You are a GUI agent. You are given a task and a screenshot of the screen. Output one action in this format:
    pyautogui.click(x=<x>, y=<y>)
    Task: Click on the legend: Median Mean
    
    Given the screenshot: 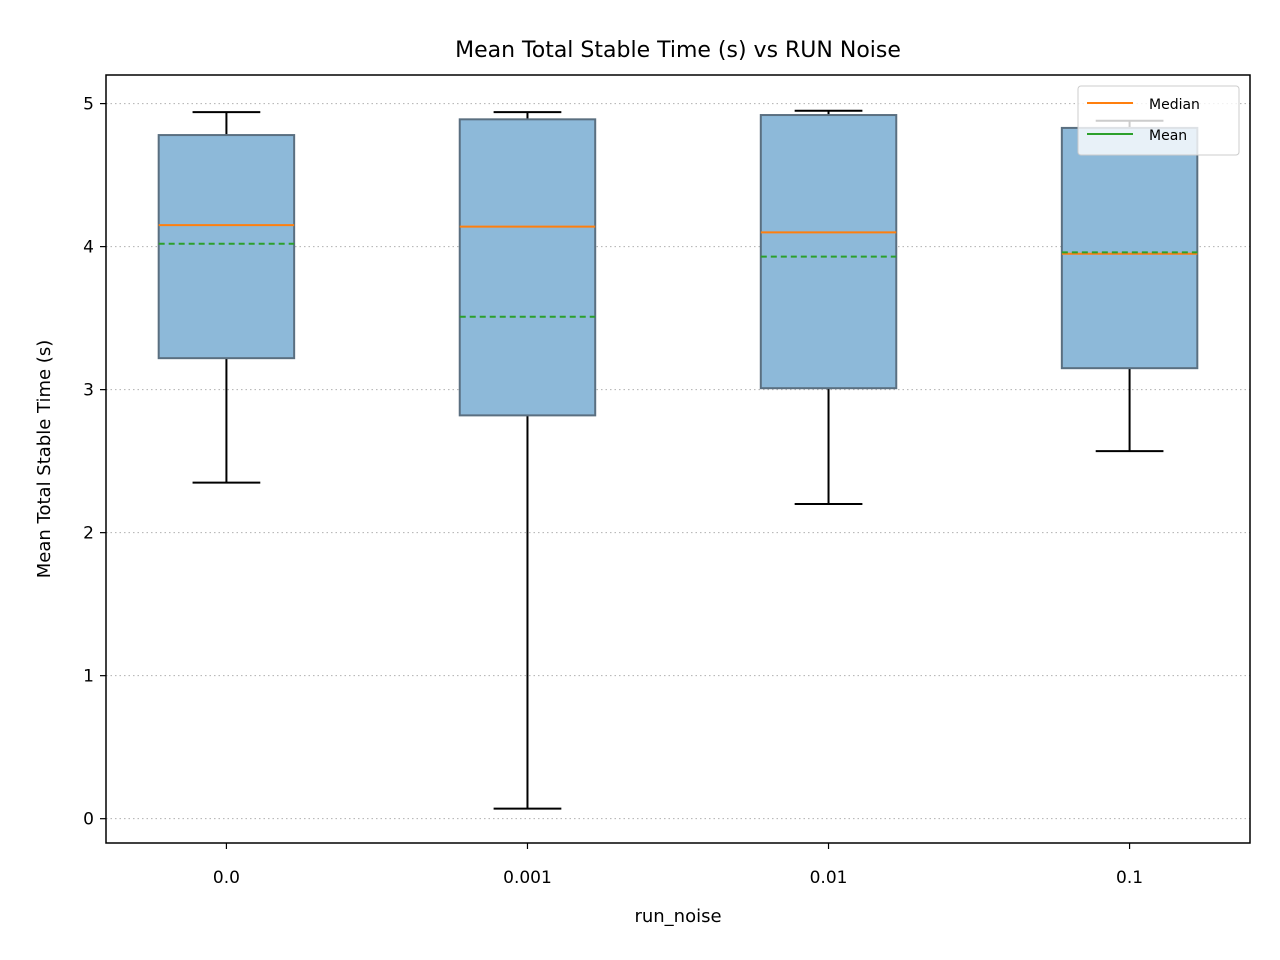 What is the action you would take?
    pyautogui.click(x=1158, y=120)
    